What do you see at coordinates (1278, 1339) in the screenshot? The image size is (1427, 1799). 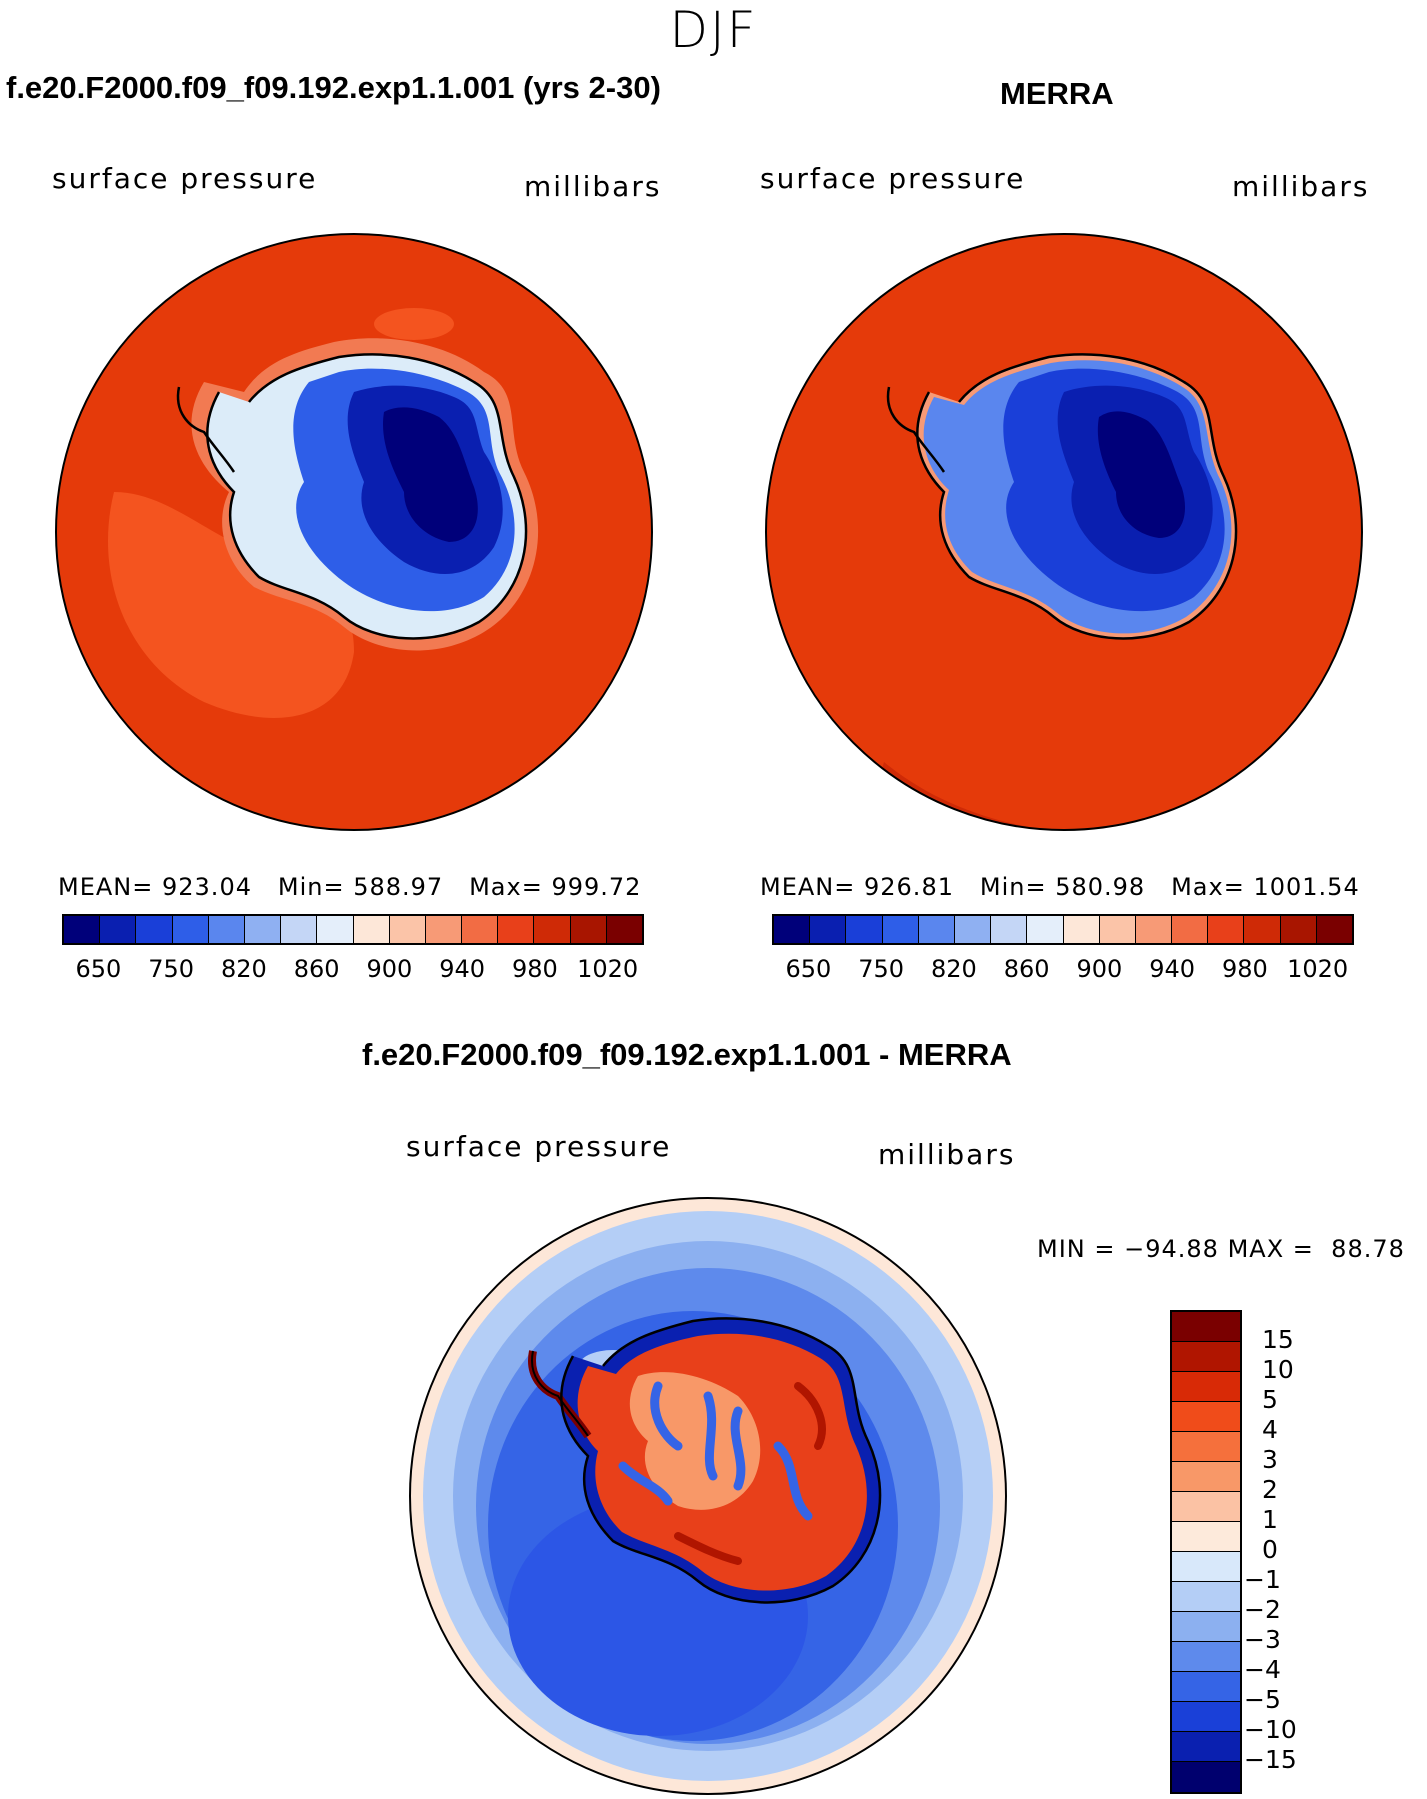 I see `colorbar-tick-label: 15` at bounding box center [1278, 1339].